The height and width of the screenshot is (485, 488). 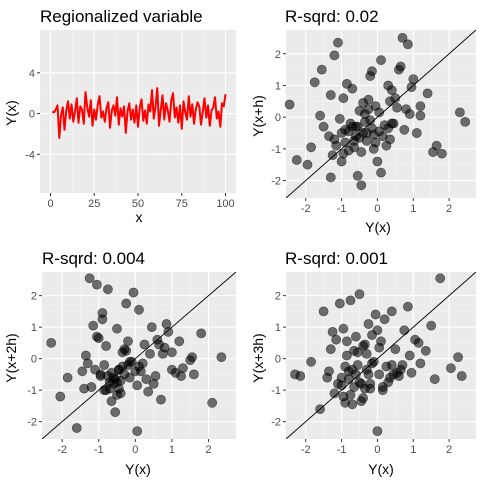 I want to click on x-tick-label: 75, so click(x=182, y=204).